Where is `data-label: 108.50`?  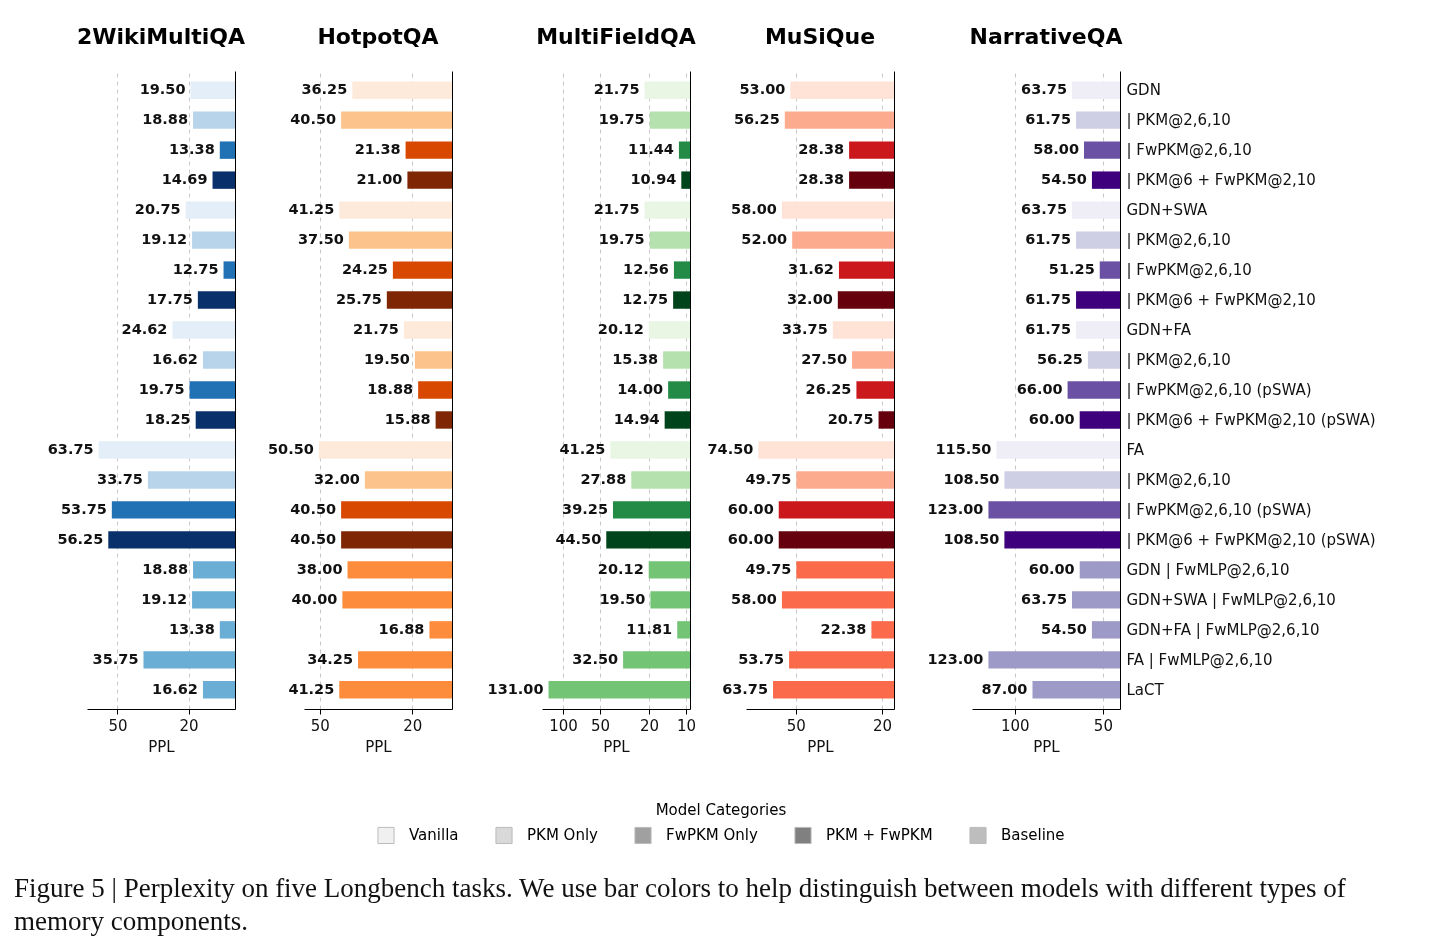
data-label: 108.50 is located at coordinates (971, 538).